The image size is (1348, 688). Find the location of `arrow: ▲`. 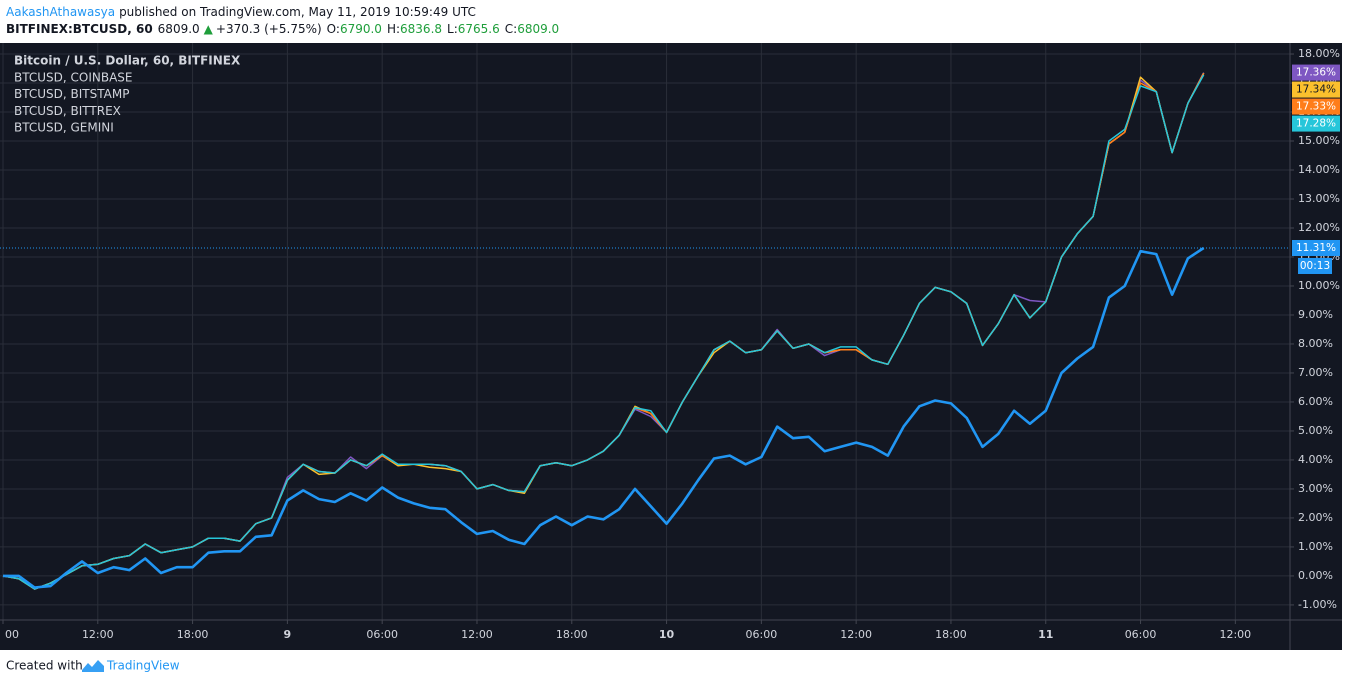

arrow: ▲ is located at coordinates (209, 29).